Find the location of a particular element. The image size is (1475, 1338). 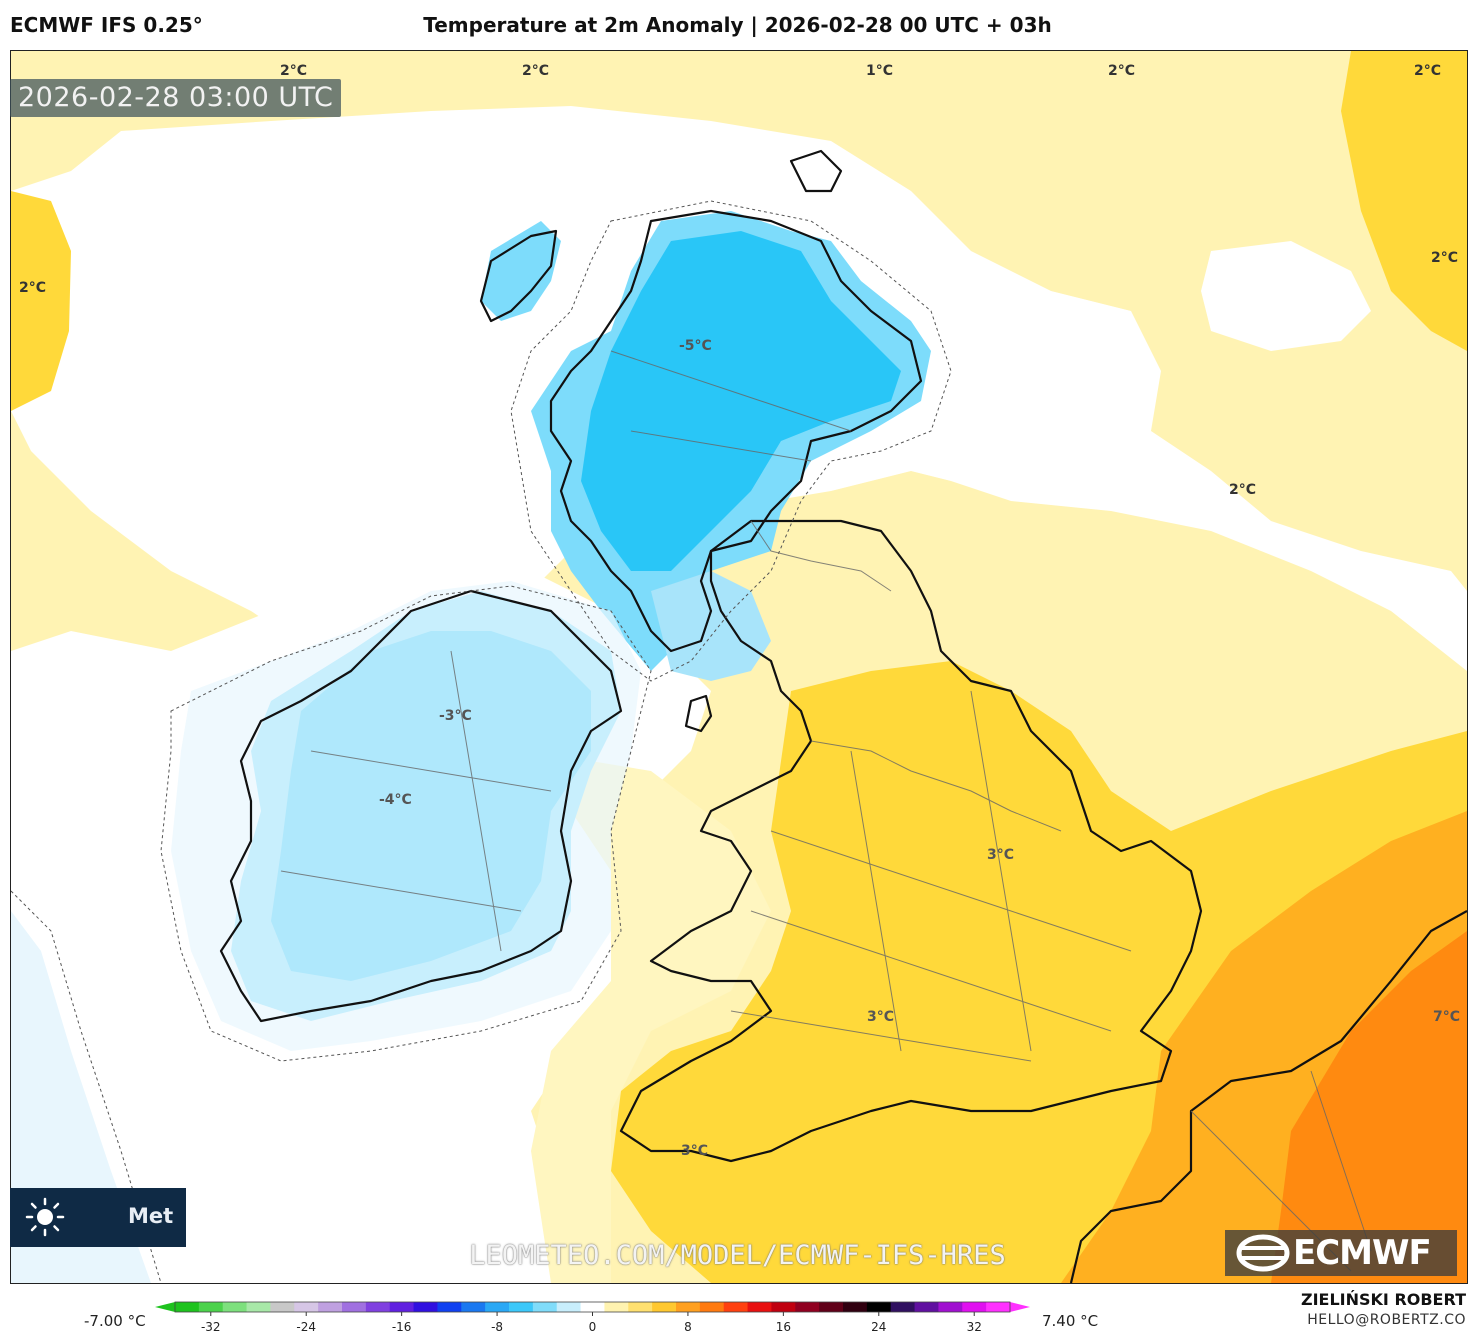

yellow-anomaly-zone-ne-edge is located at coordinates (1404, 201).